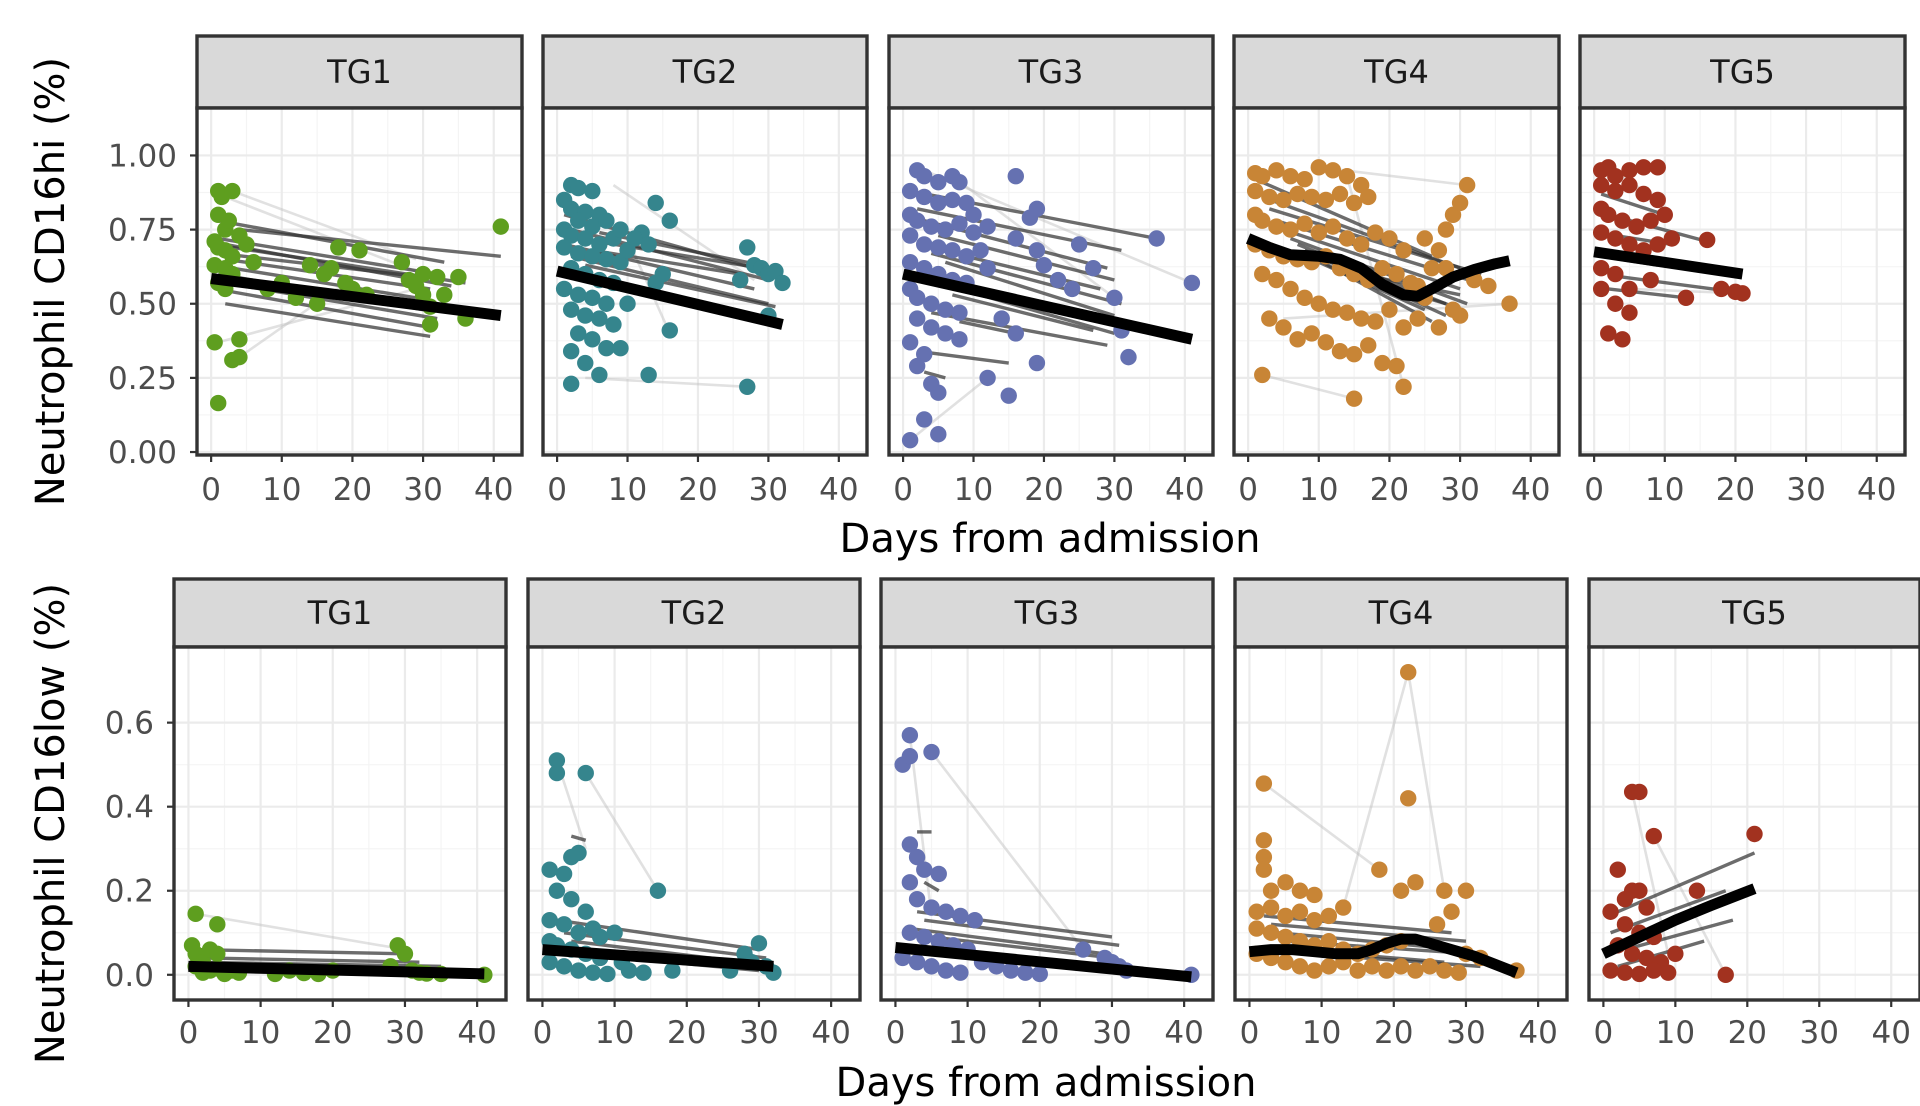 The height and width of the screenshot is (1106, 1920). Describe the element at coordinates (1396, 72) in the screenshot. I see `strip-label: TG4` at that location.